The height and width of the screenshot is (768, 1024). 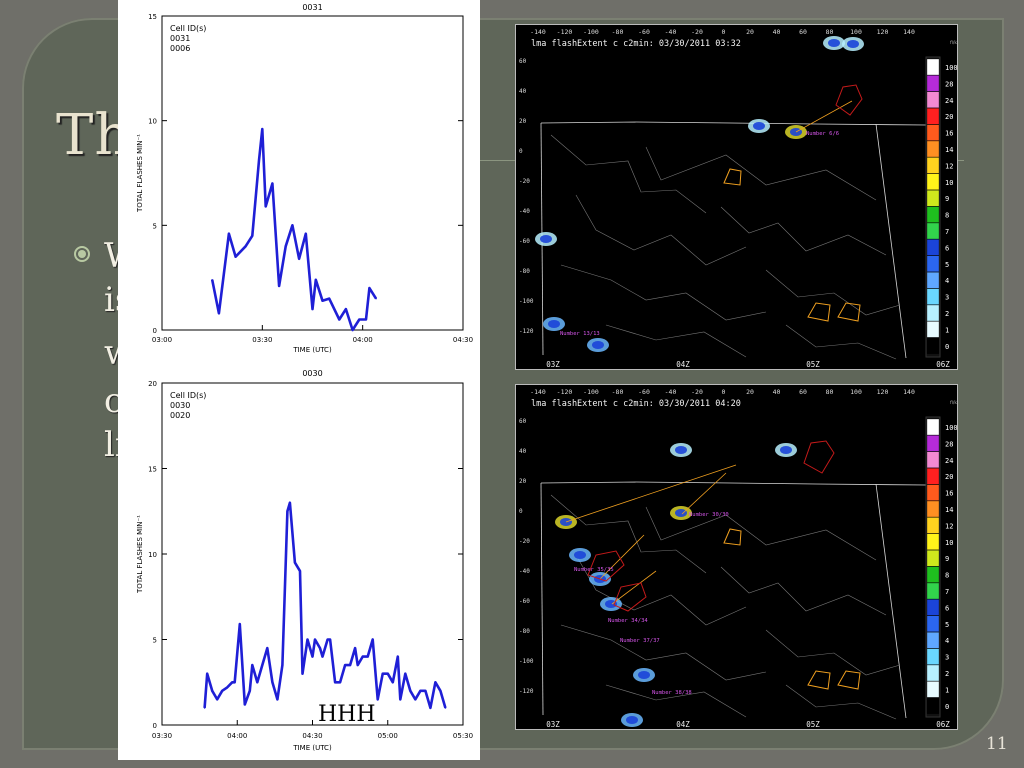 What do you see at coordinates (524, 601) in the screenshot?
I see `radar-y-tick-label: -60` at bounding box center [524, 601].